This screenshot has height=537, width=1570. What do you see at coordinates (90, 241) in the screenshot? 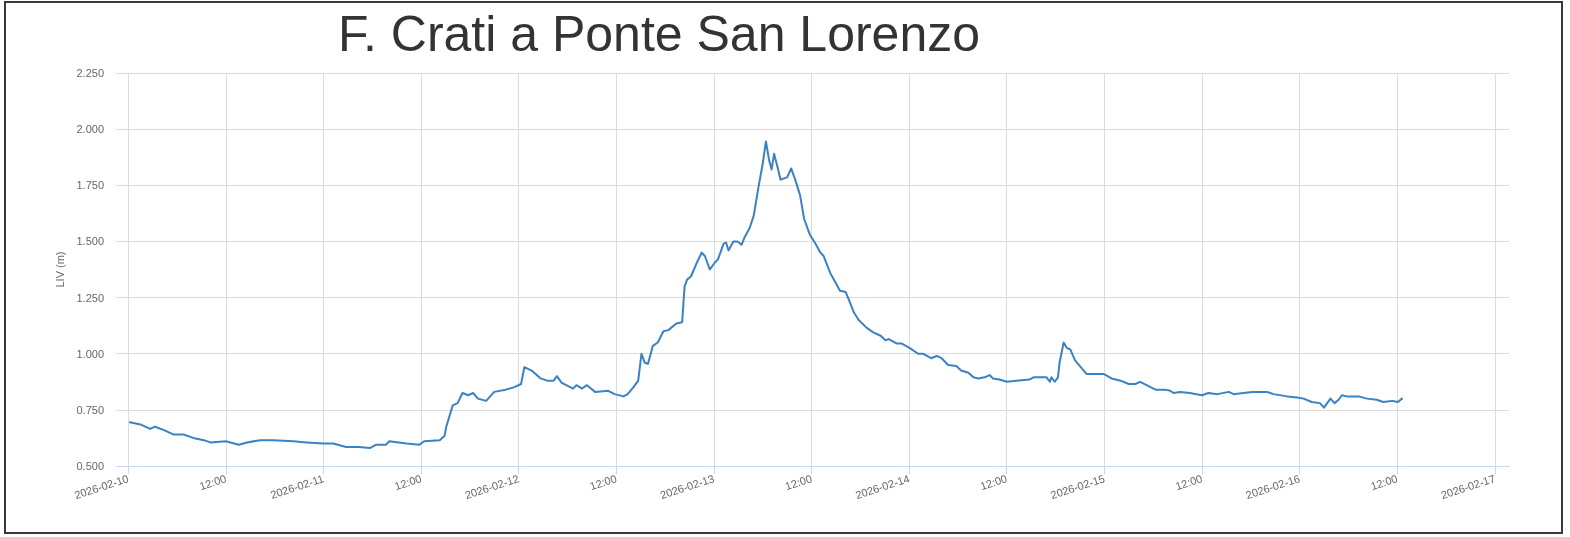
I see `y-tick-label: 1.500` at bounding box center [90, 241].